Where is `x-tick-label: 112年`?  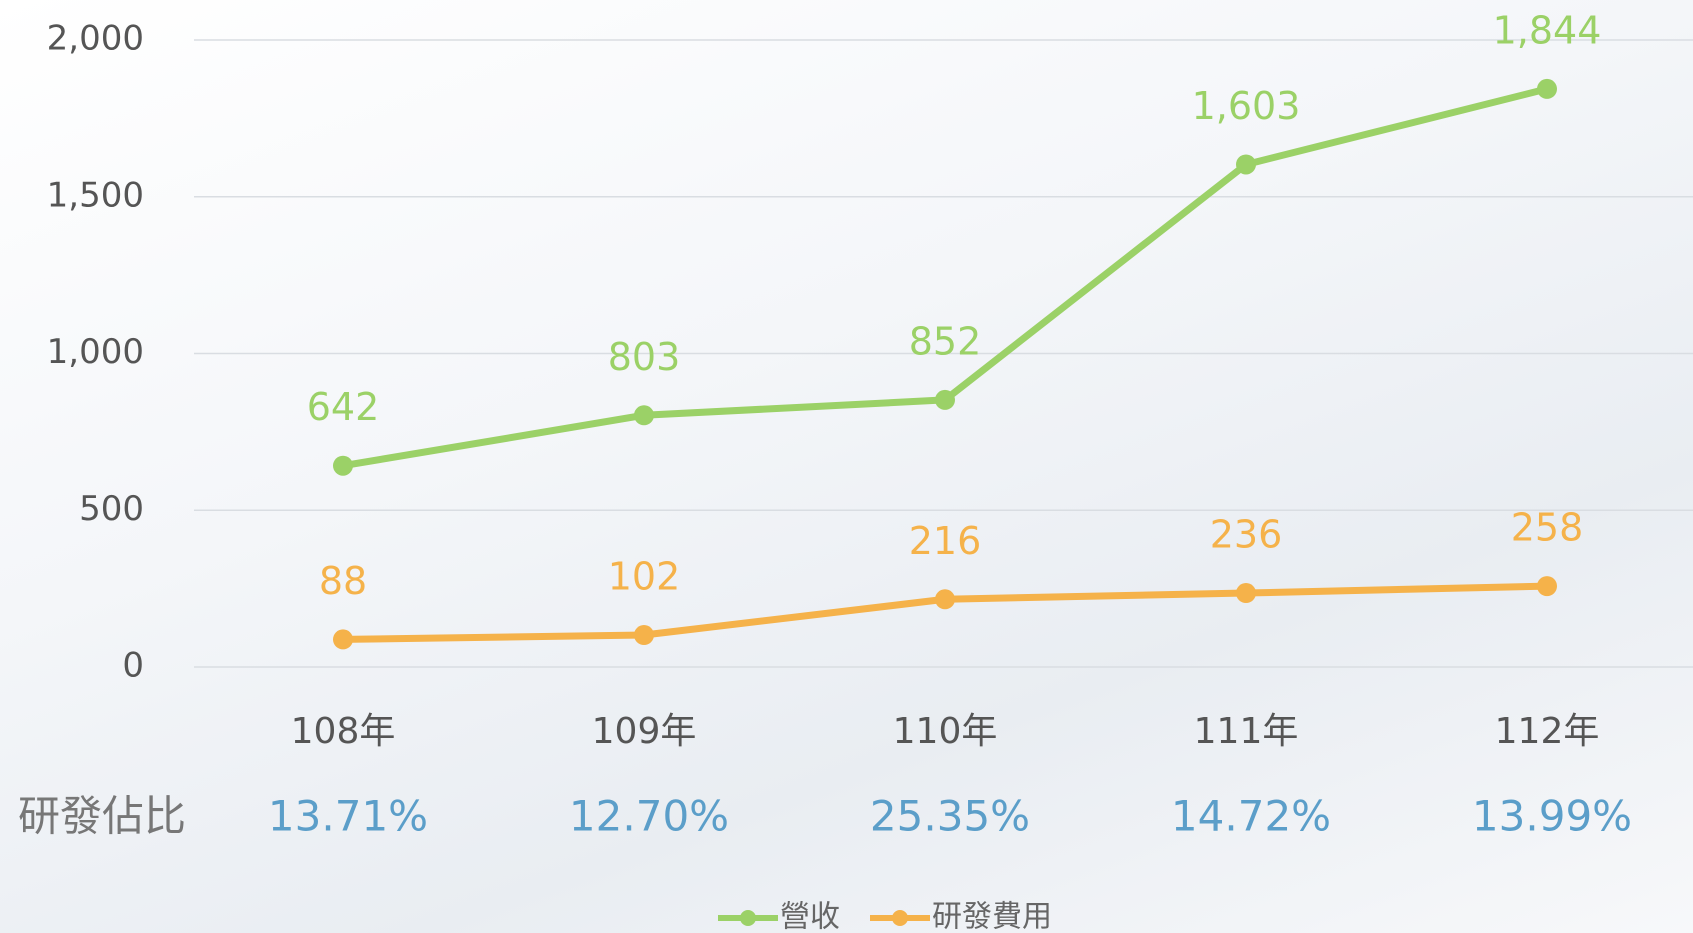
x-tick-label: 112年 is located at coordinates (1547, 731).